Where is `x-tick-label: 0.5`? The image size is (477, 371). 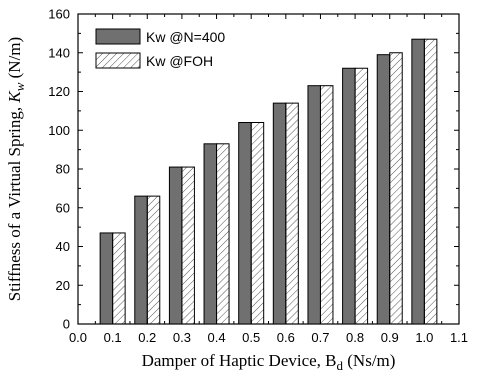
x-tick-label: 0.5 is located at coordinates (251, 337).